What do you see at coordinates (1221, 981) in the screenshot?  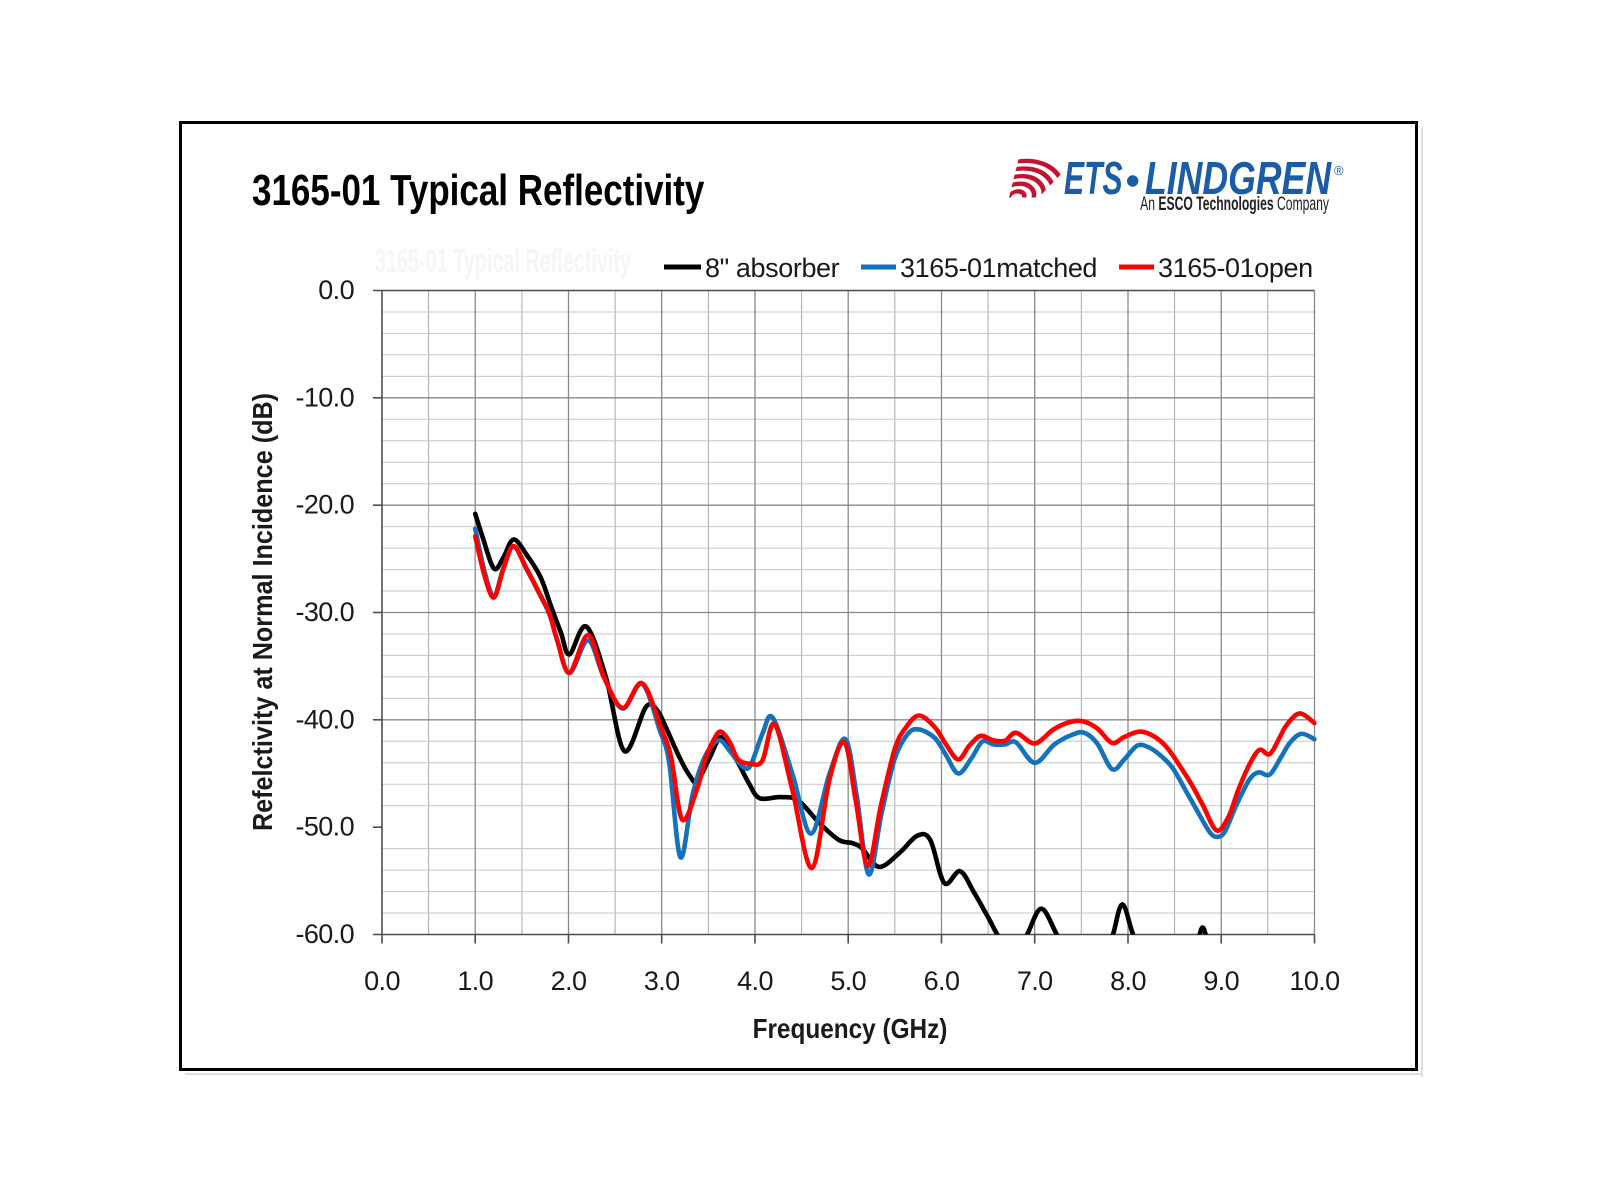 I see `svg-text: 9.0` at bounding box center [1221, 981].